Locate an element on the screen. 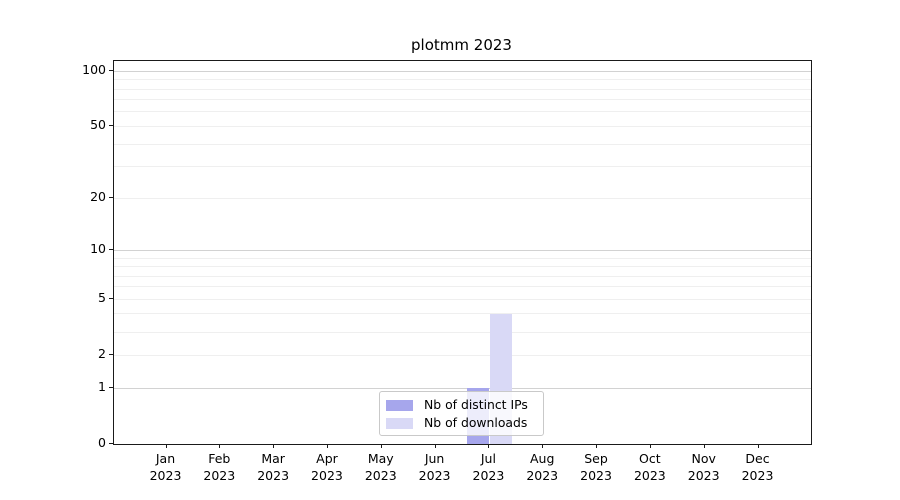 Image resolution: width=900 pixels, height=500 pixels. x-tick-label-jun: Jun 2023 is located at coordinates (434, 467).